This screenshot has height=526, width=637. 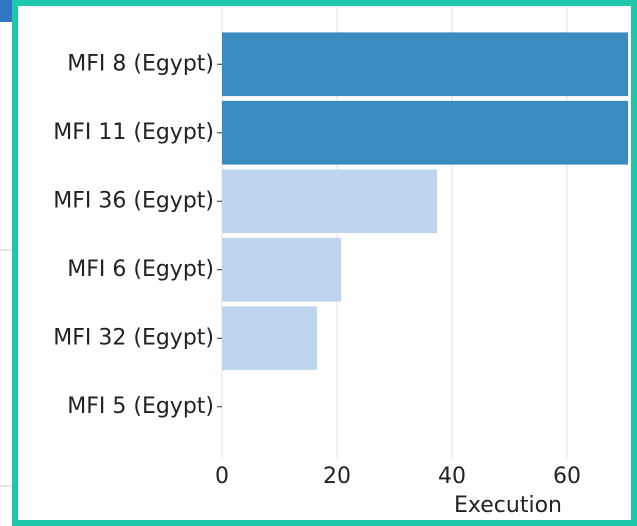 I want to click on x-tick-label: 60, so click(x=567, y=476).